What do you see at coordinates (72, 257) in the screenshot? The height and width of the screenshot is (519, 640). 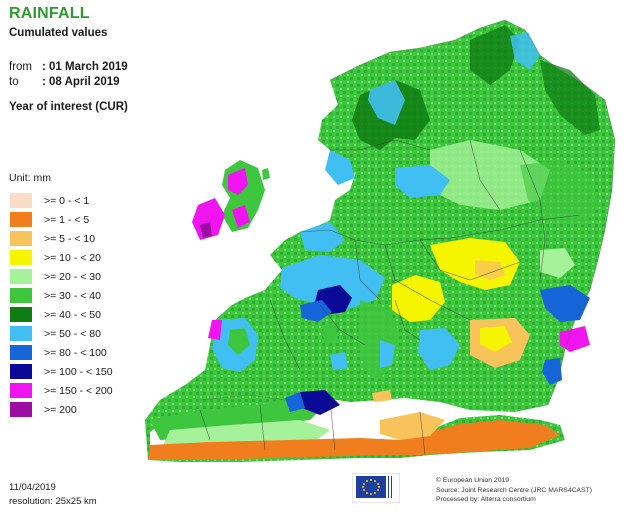 I see `legend-label: >= 10 - < 20` at bounding box center [72, 257].